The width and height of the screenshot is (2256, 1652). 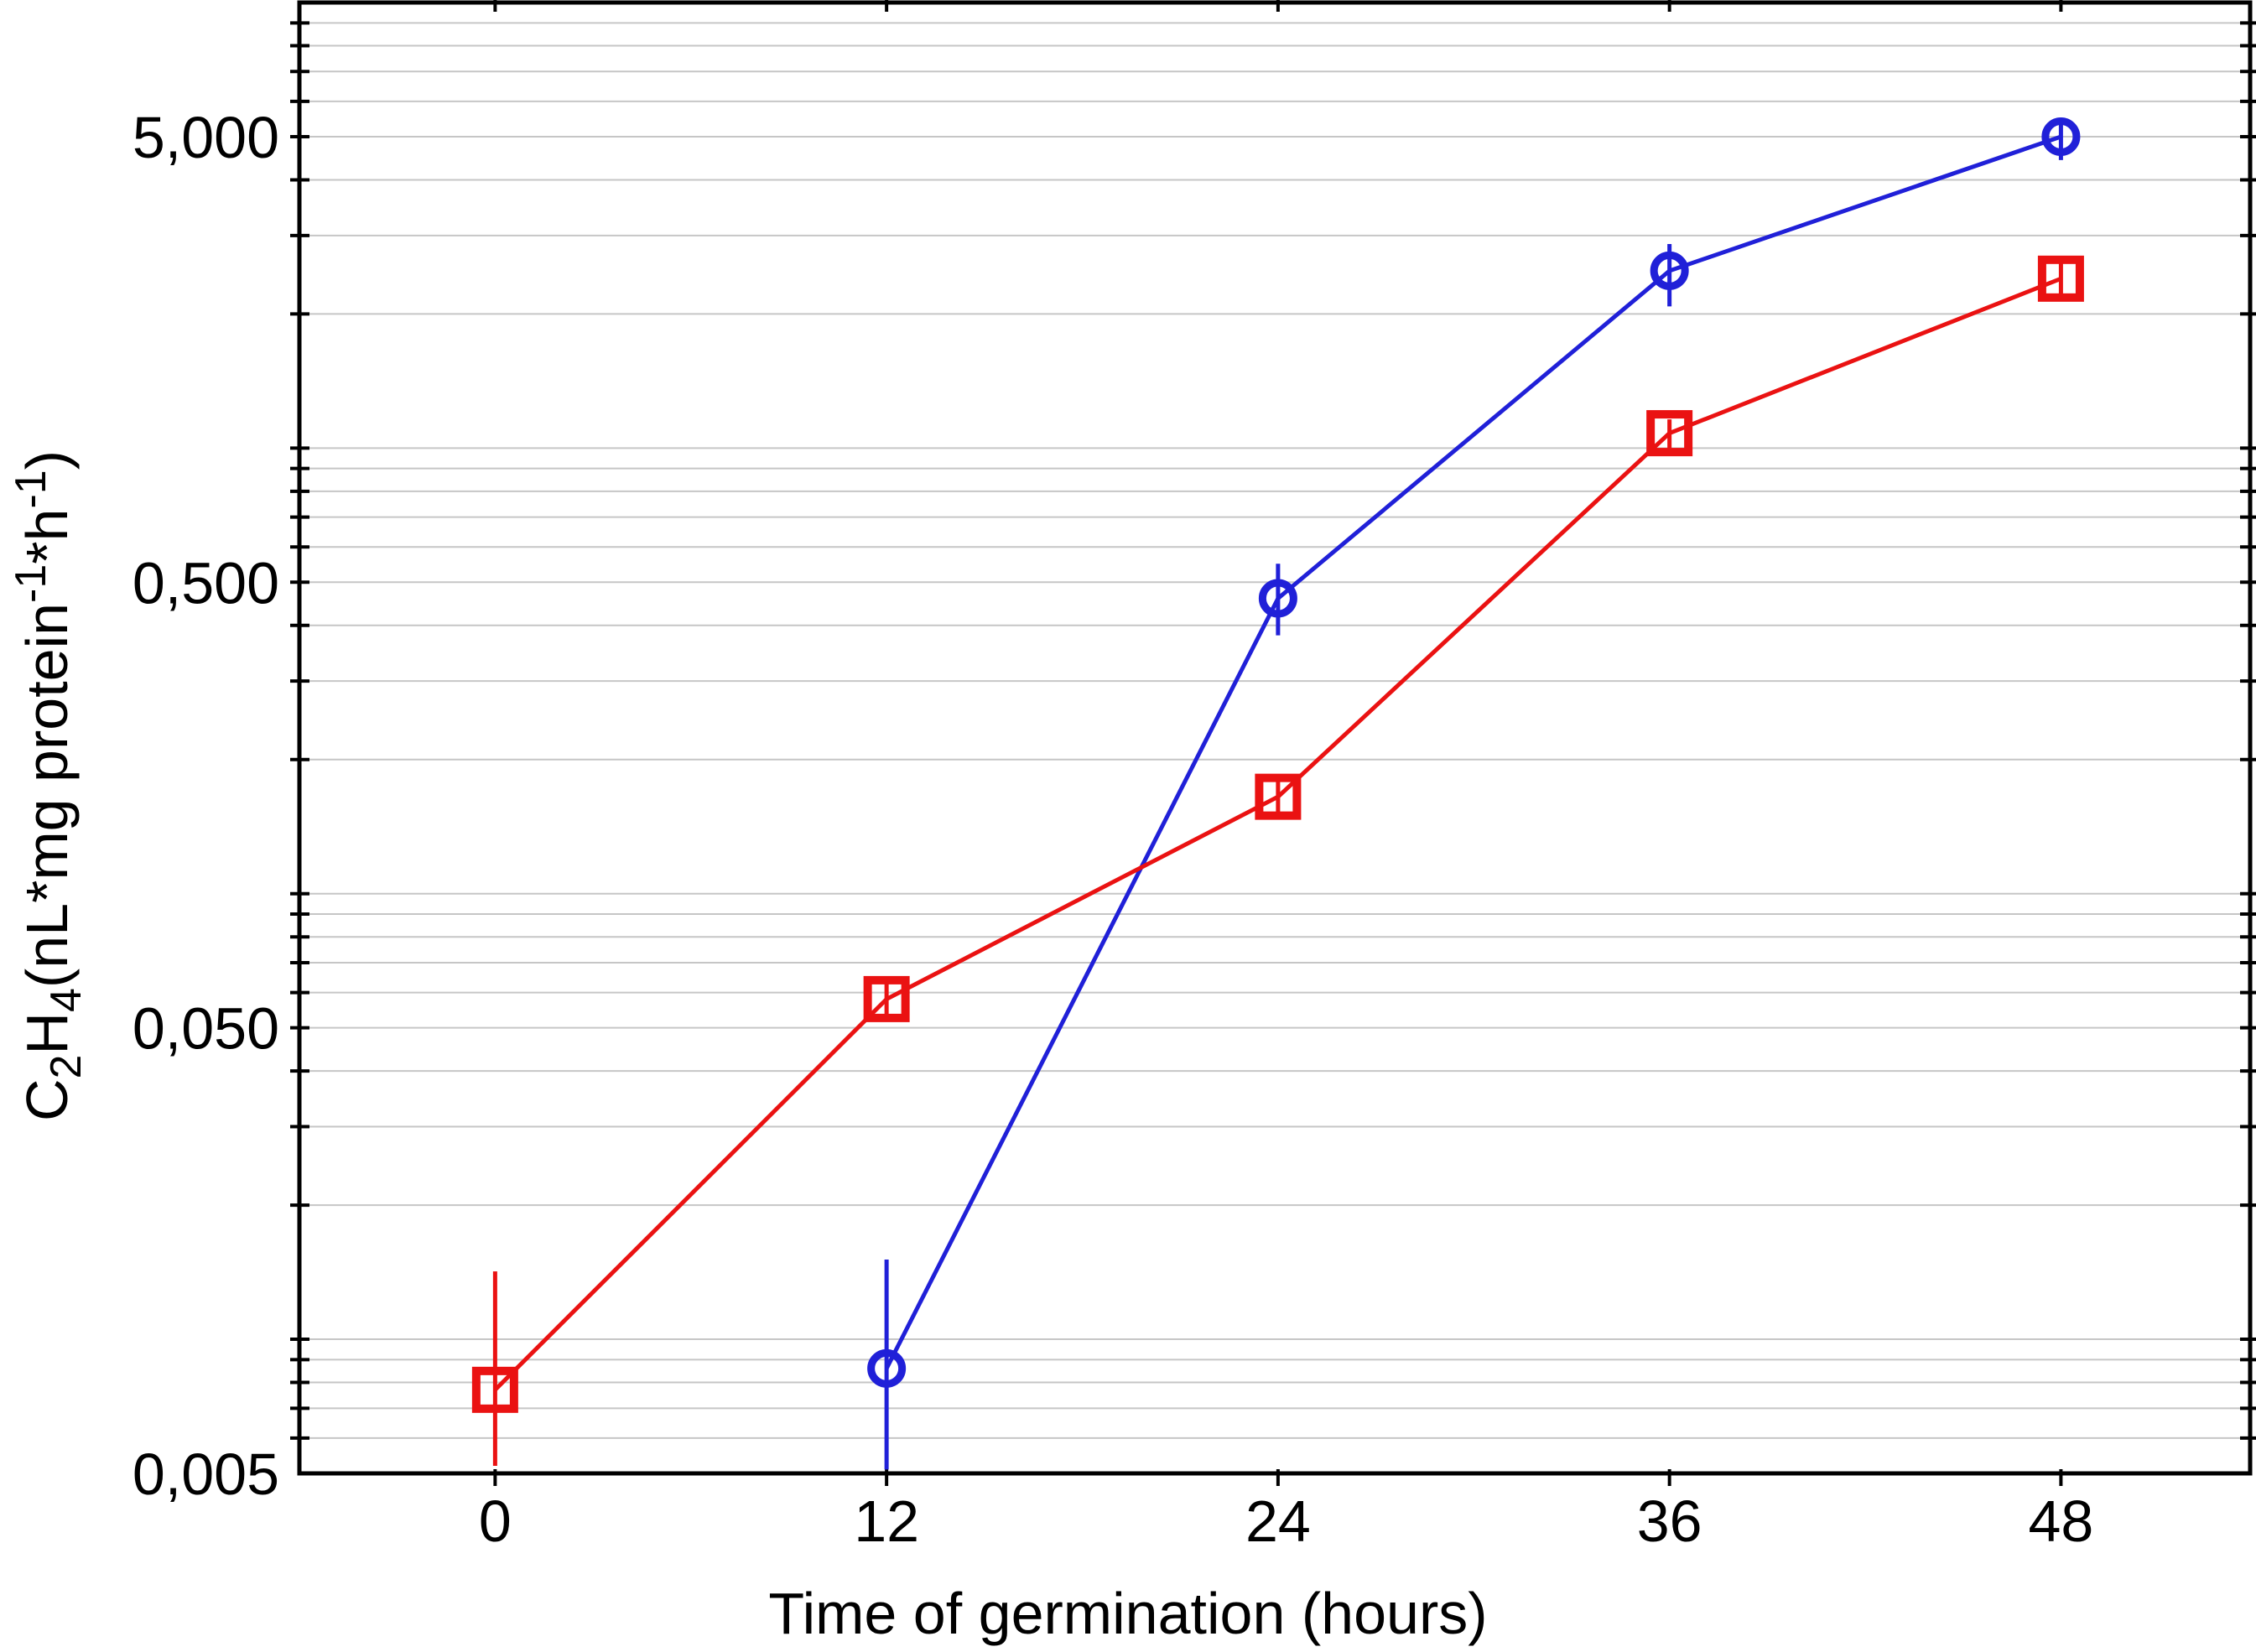 What do you see at coordinates (206, 137) in the screenshot?
I see `y-tick-label: 5,000` at bounding box center [206, 137].